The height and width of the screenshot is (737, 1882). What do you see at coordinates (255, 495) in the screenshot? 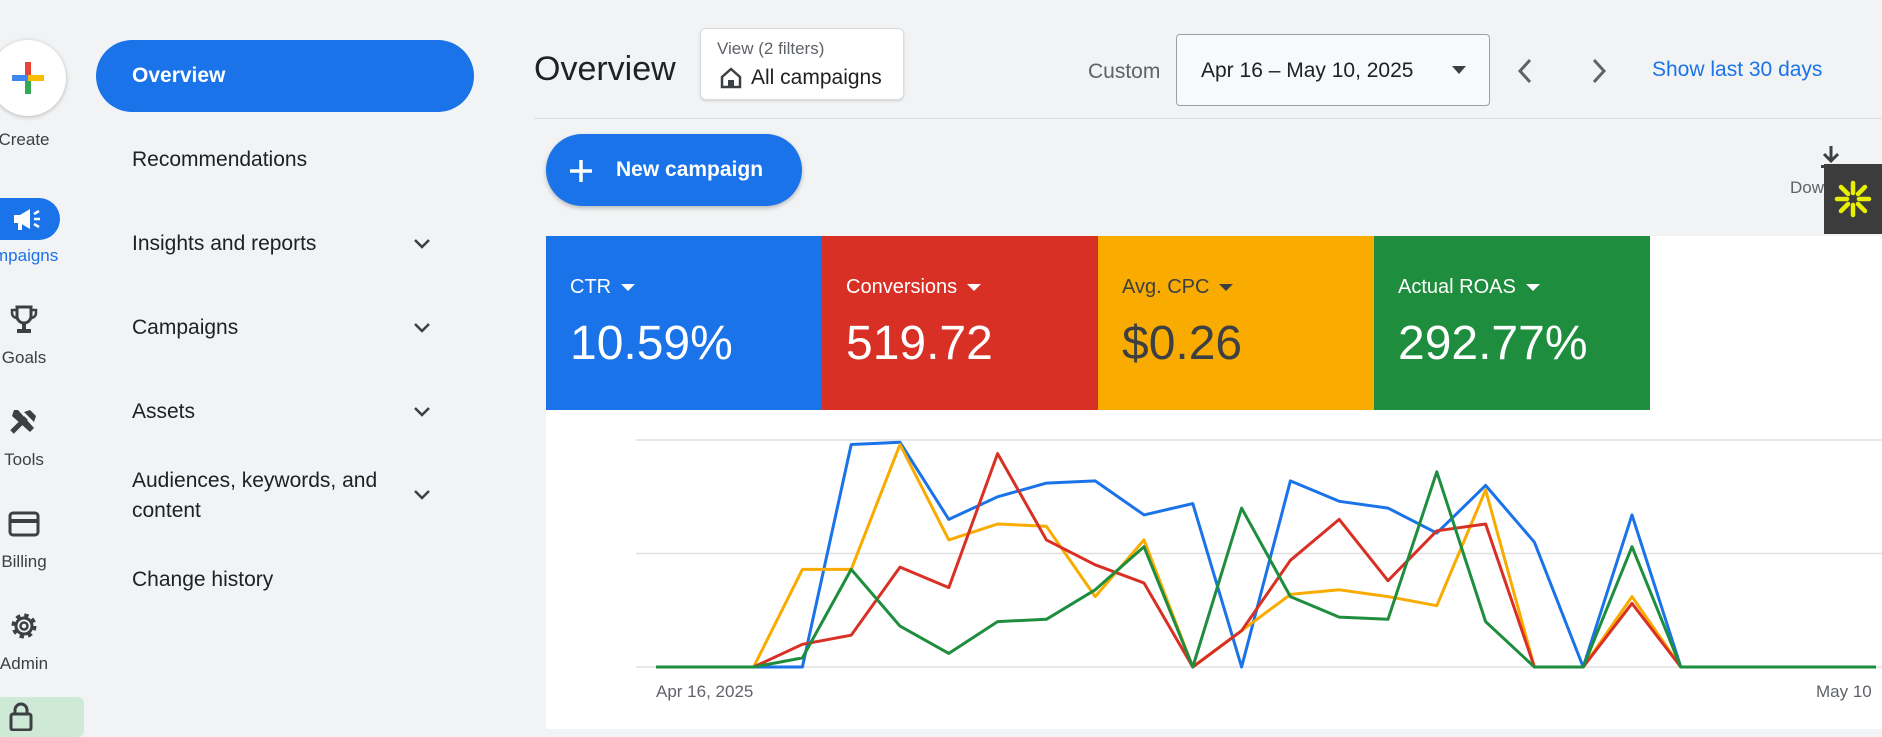
I see `nav-item-audiences-keywords-content: Audiences, keywords, and content` at bounding box center [255, 495].